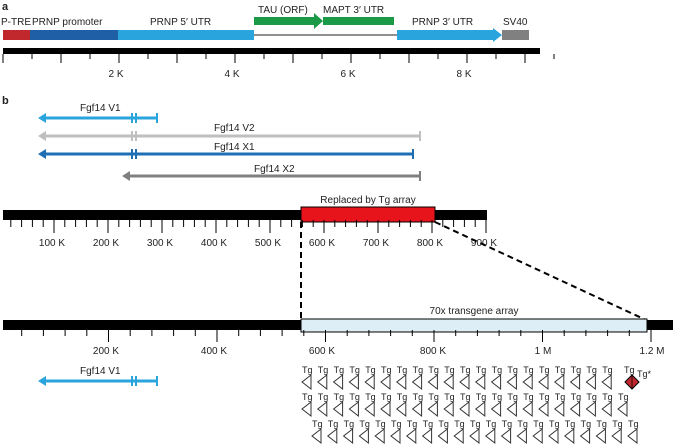  I want to click on segment-sv40, so click(515, 35).